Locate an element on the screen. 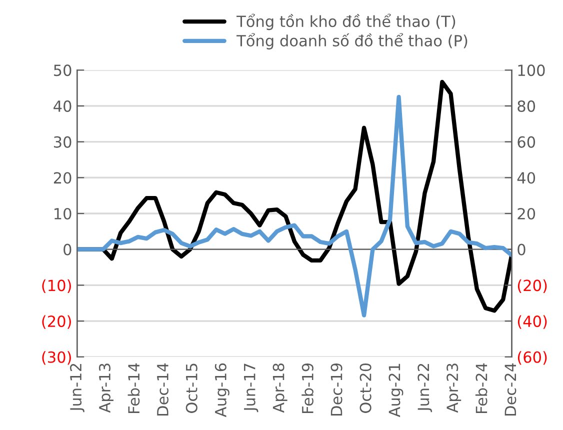 This screenshot has height=430, width=563. x-tick-label: Oct-20 is located at coordinates (366, 388).